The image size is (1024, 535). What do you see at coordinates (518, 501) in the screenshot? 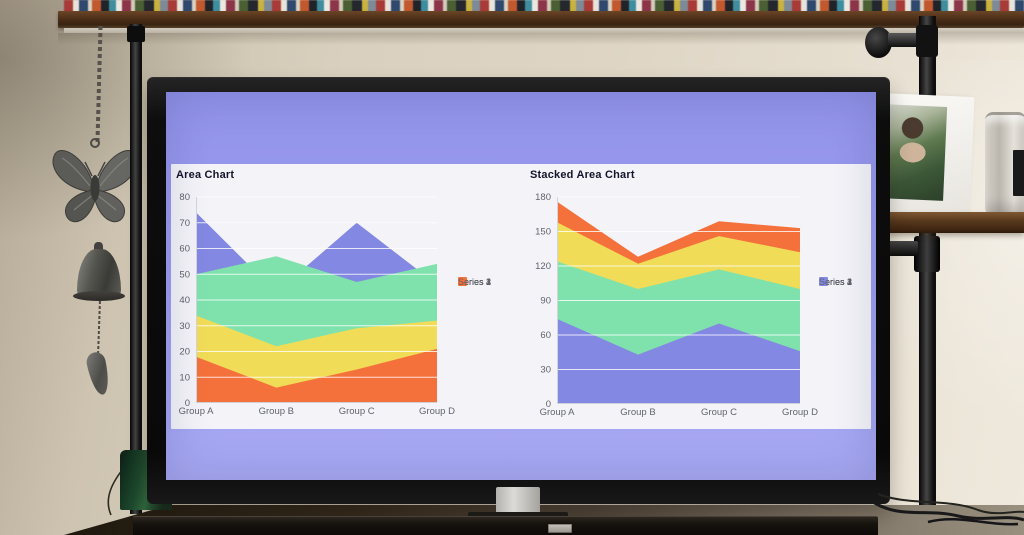
I see `tv-stand-bracket` at bounding box center [518, 501].